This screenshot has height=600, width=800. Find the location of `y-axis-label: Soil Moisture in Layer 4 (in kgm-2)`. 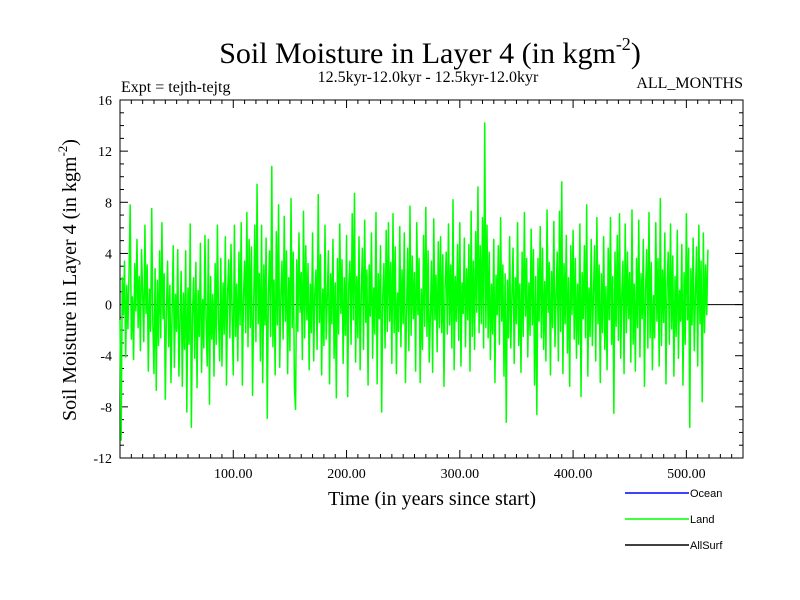

y-axis-label: Soil Moisture in Layer 4 (in kgm-2) is located at coordinates (68, 280).